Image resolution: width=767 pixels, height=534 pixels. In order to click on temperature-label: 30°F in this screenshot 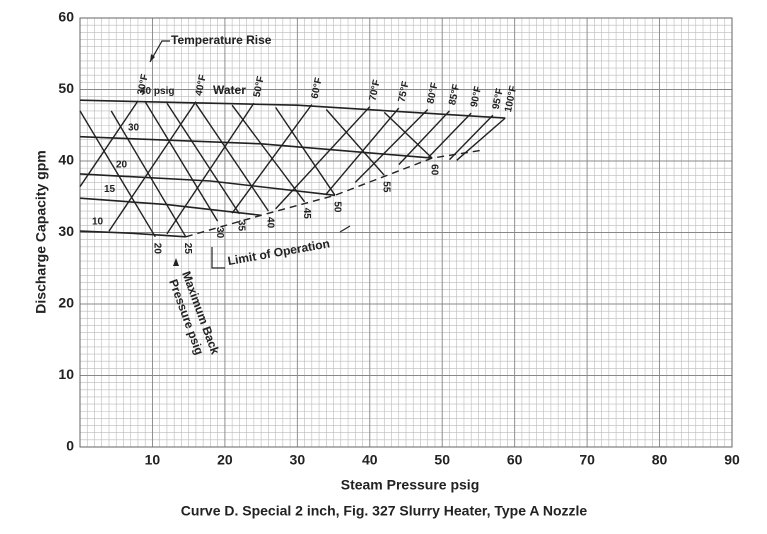, I will do `click(143, 84)`.